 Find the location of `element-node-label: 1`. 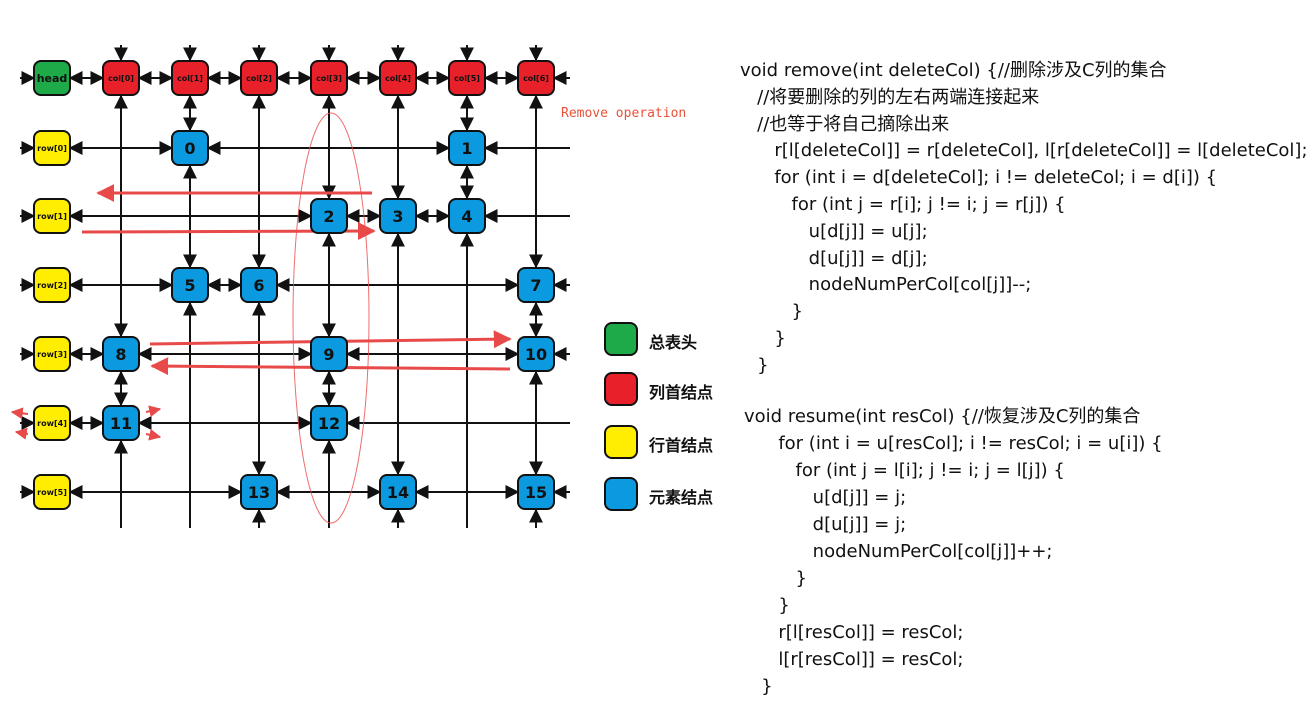

element-node-label: 1 is located at coordinates (466, 148).